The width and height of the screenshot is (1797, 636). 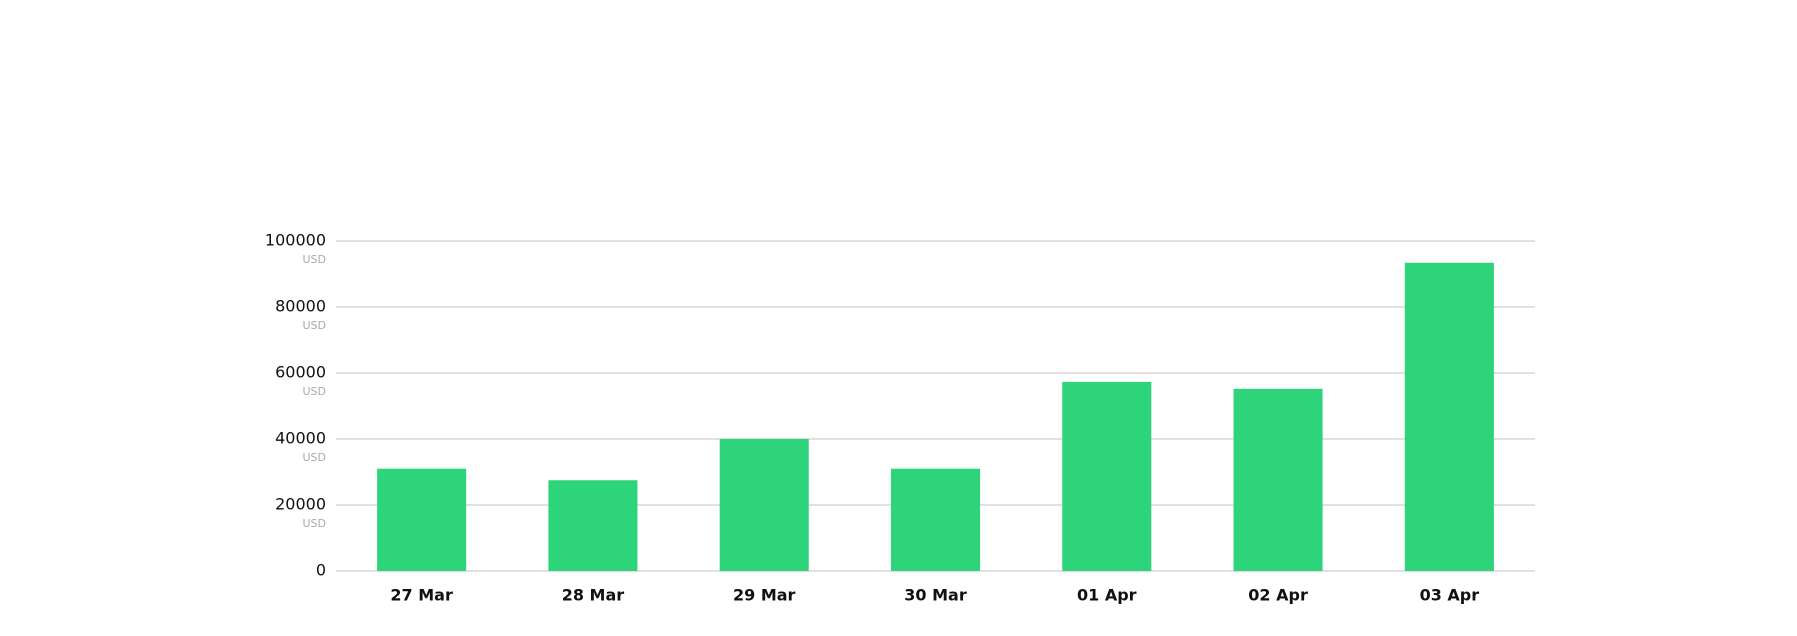 What do you see at coordinates (300, 438) in the screenshot?
I see `y-tick-label: 40000` at bounding box center [300, 438].